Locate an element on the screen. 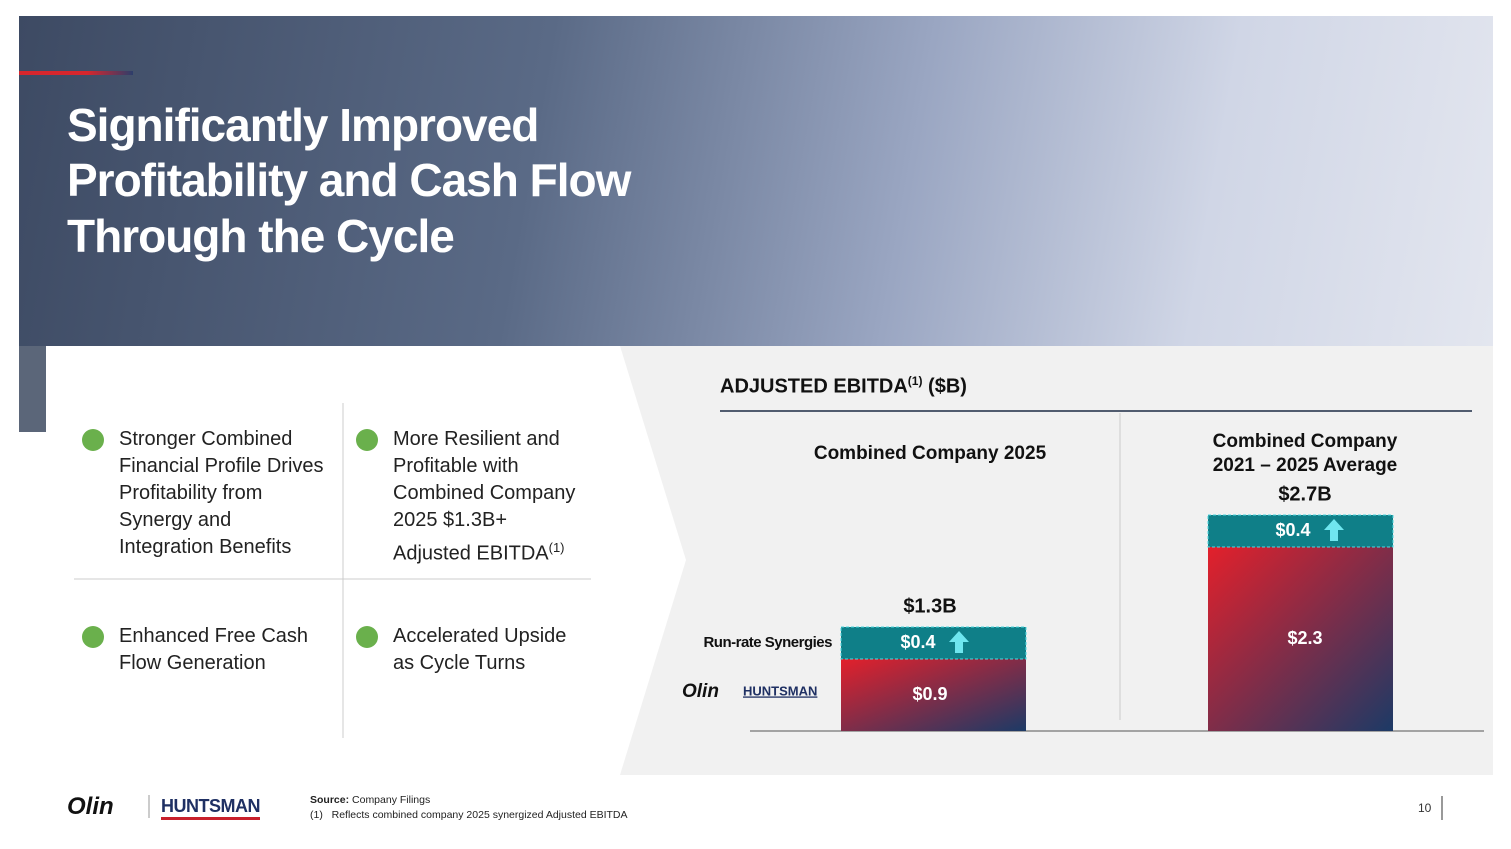 The height and width of the screenshot is (849, 1511). bullet-line: Accelerated Upside is located at coordinates (479, 636).